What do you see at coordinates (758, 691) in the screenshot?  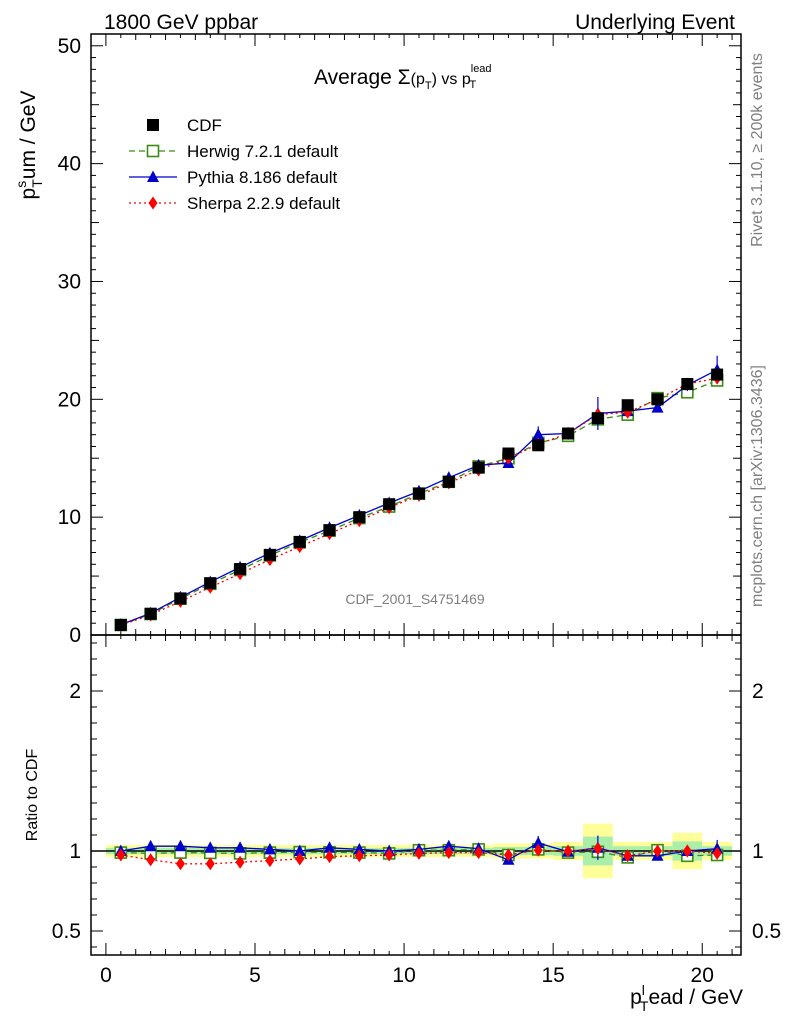 I see `ratio-tick-label-right: 2` at bounding box center [758, 691].